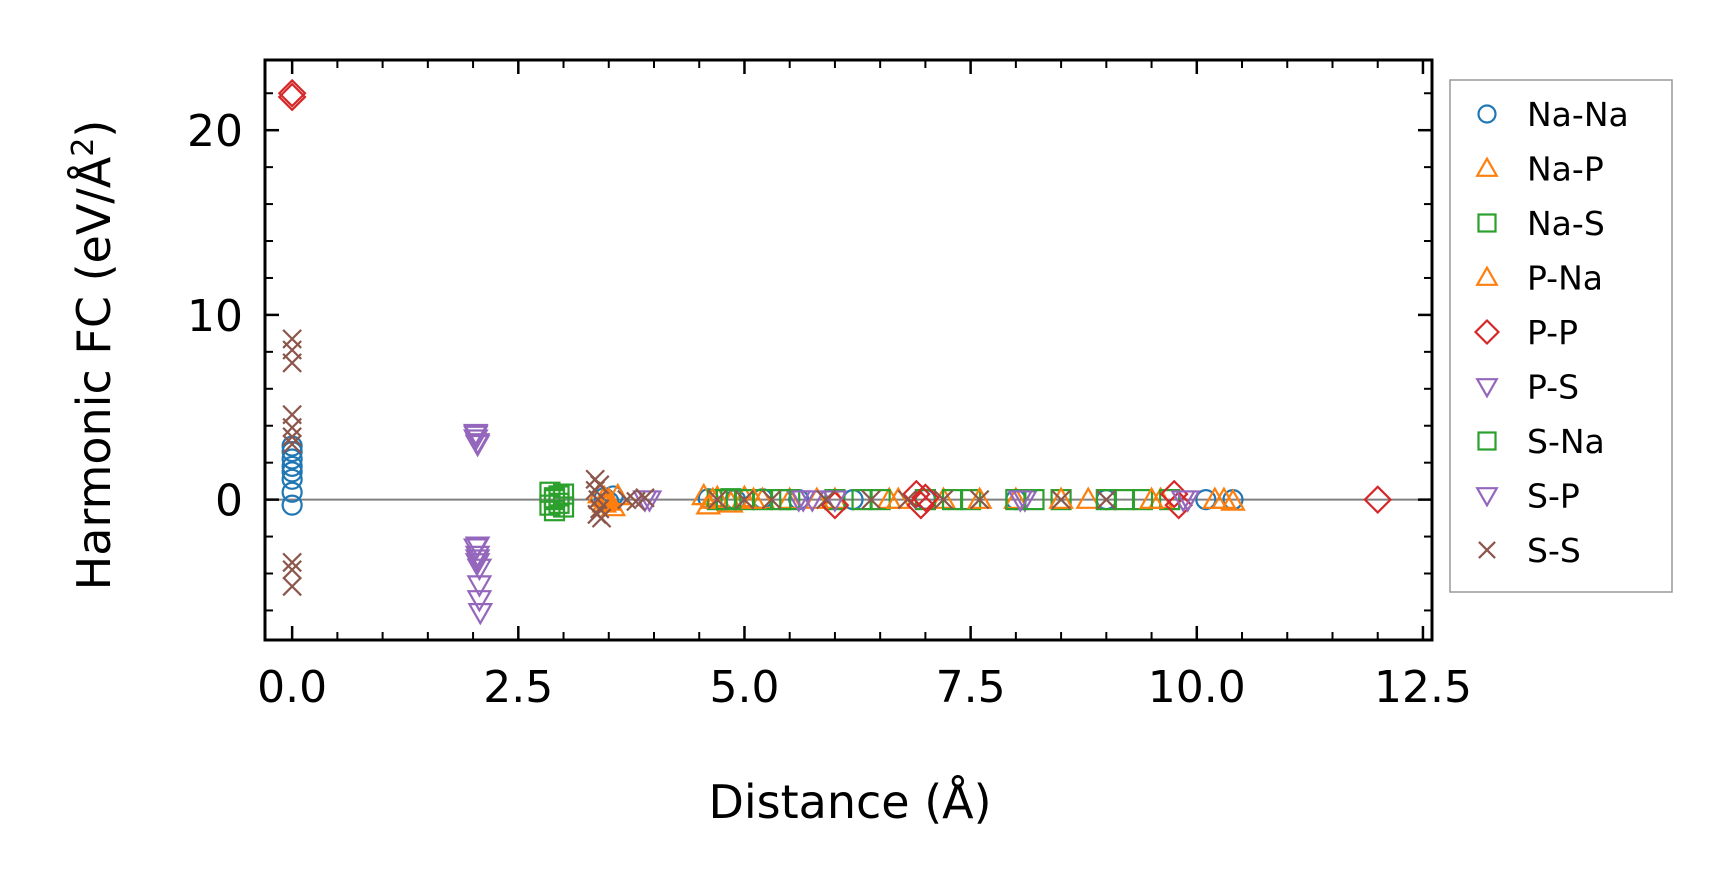 The image size is (1726, 887). What do you see at coordinates (1197, 687) in the screenshot?
I see `x-tick-label: 10.0` at bounding box center [1197, 687].